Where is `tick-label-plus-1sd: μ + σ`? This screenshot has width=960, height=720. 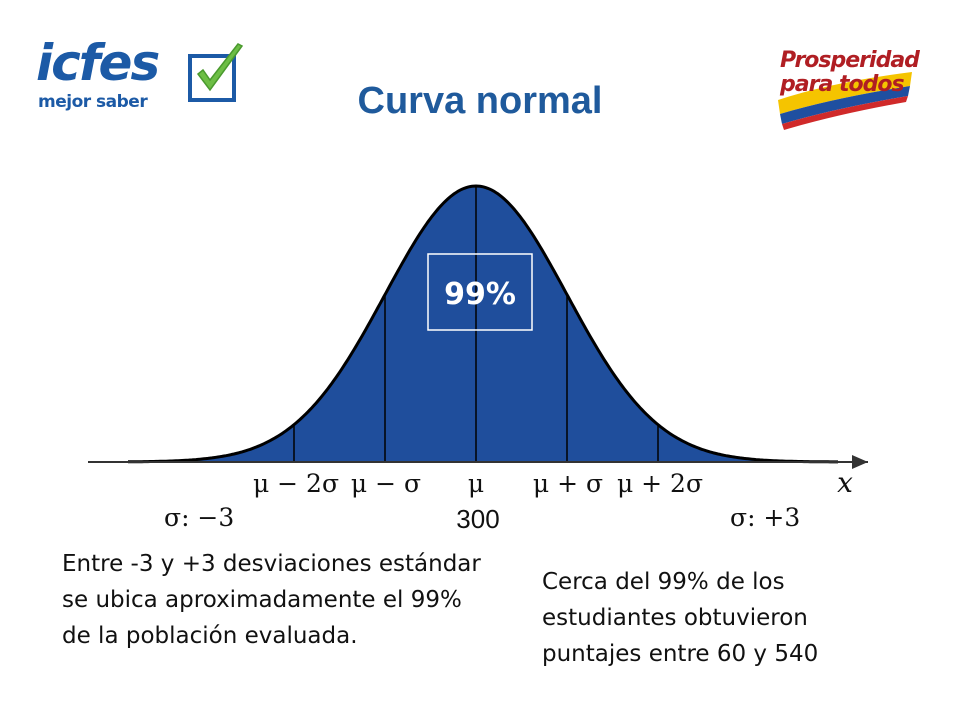
tick-label-plus-1sd: μ + σ is located at coordinates (568, 483).